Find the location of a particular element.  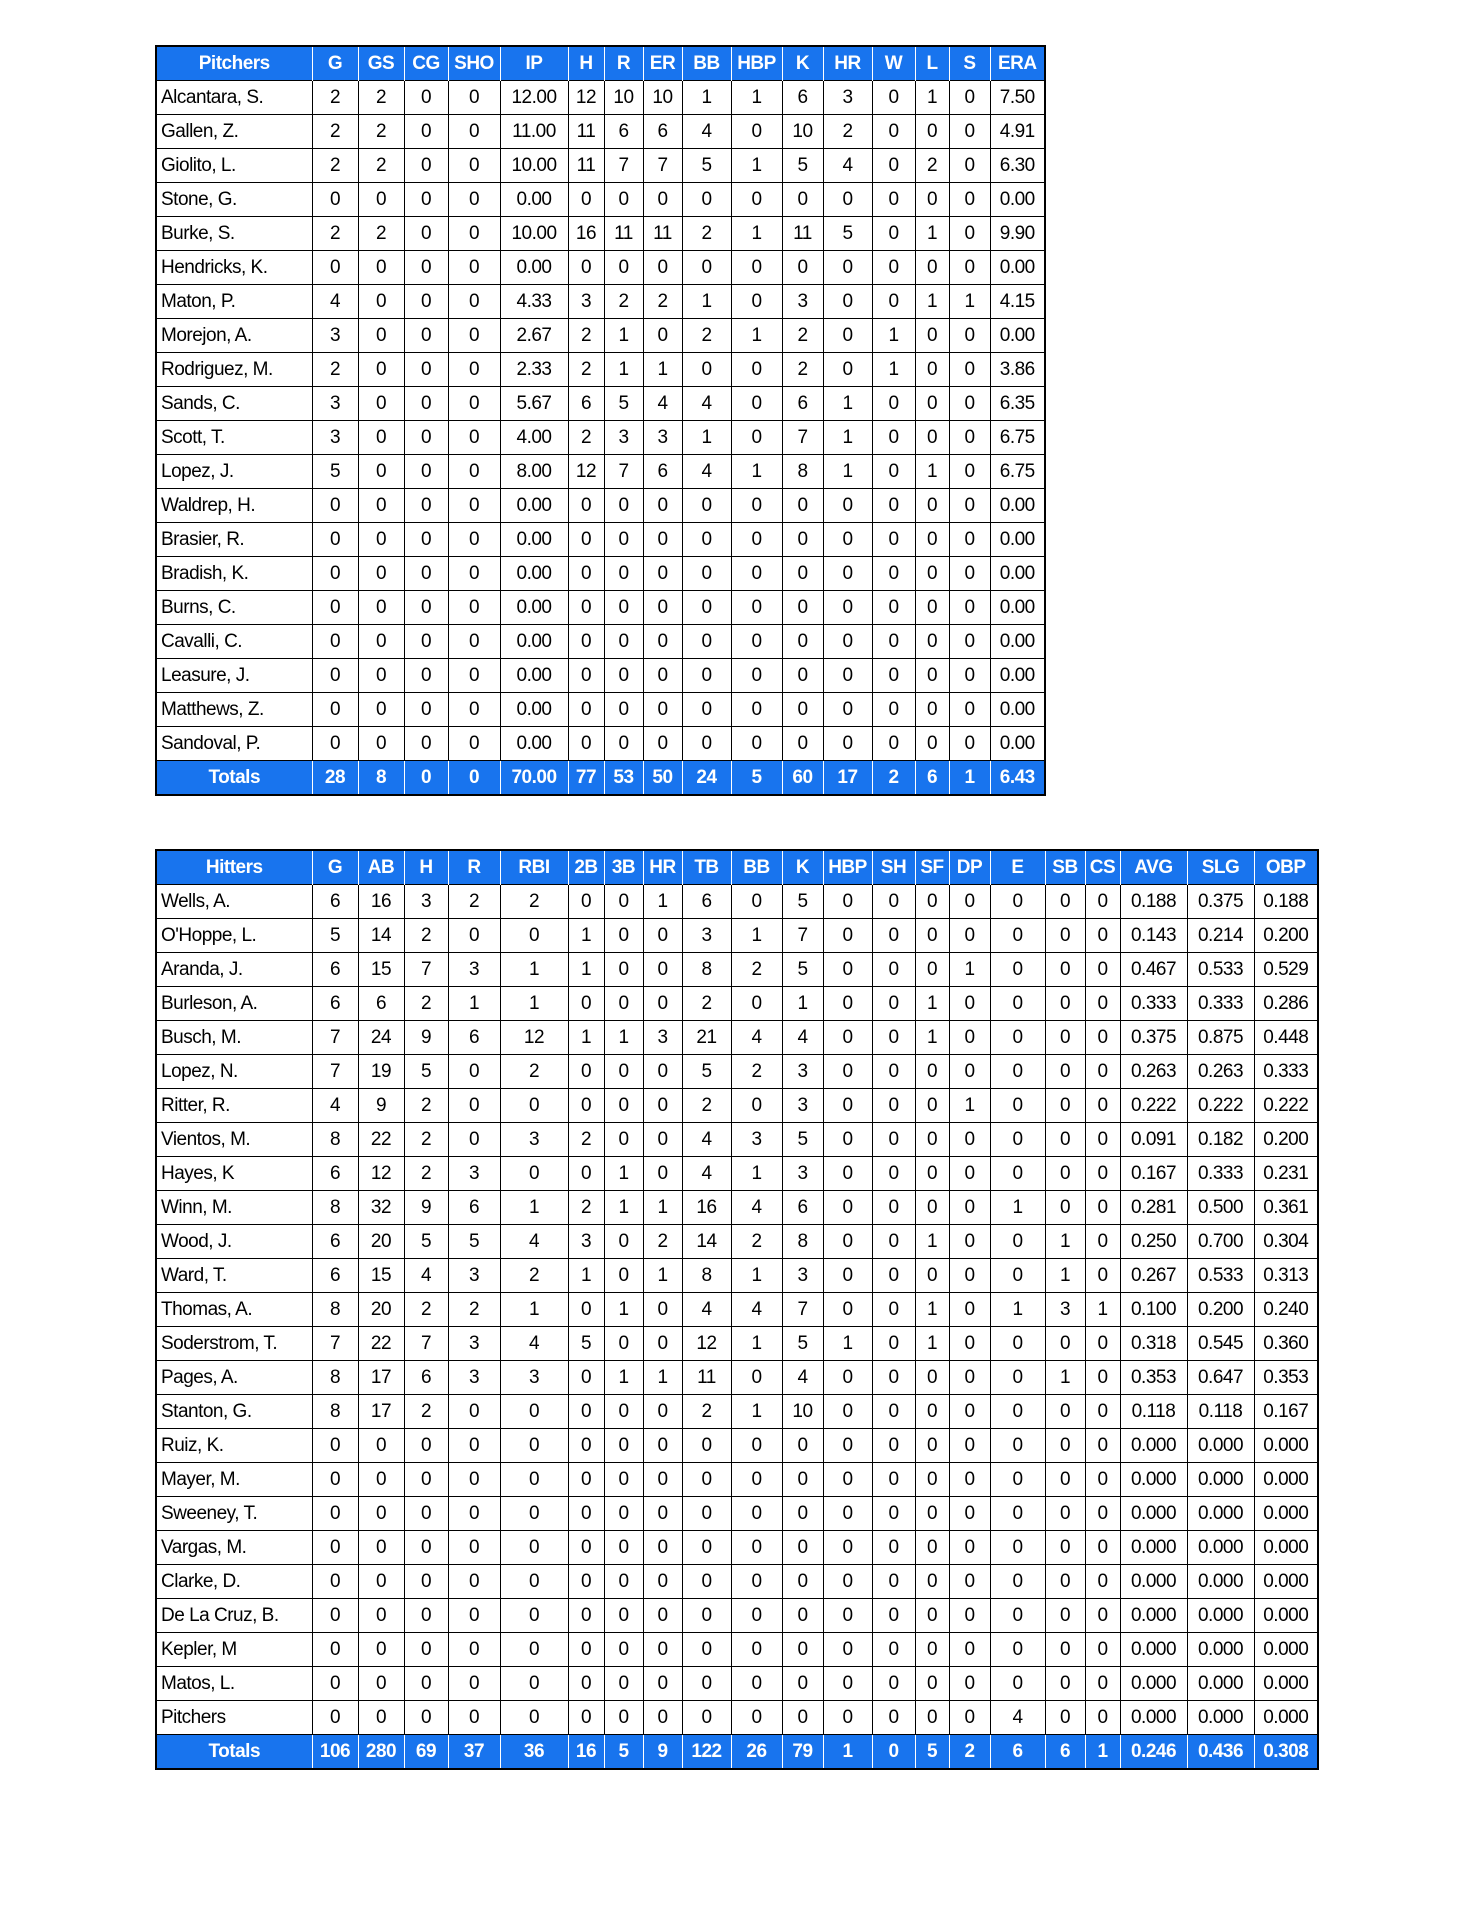

stat-cell: 6.30 is located at coordinates (1017, 165).